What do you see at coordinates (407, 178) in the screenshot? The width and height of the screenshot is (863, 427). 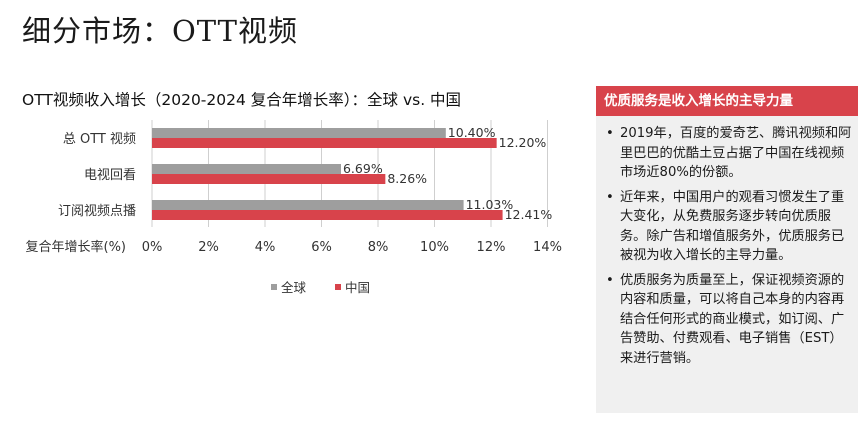 I see `data-label: 8.26%` at bounding box center [407, 178].